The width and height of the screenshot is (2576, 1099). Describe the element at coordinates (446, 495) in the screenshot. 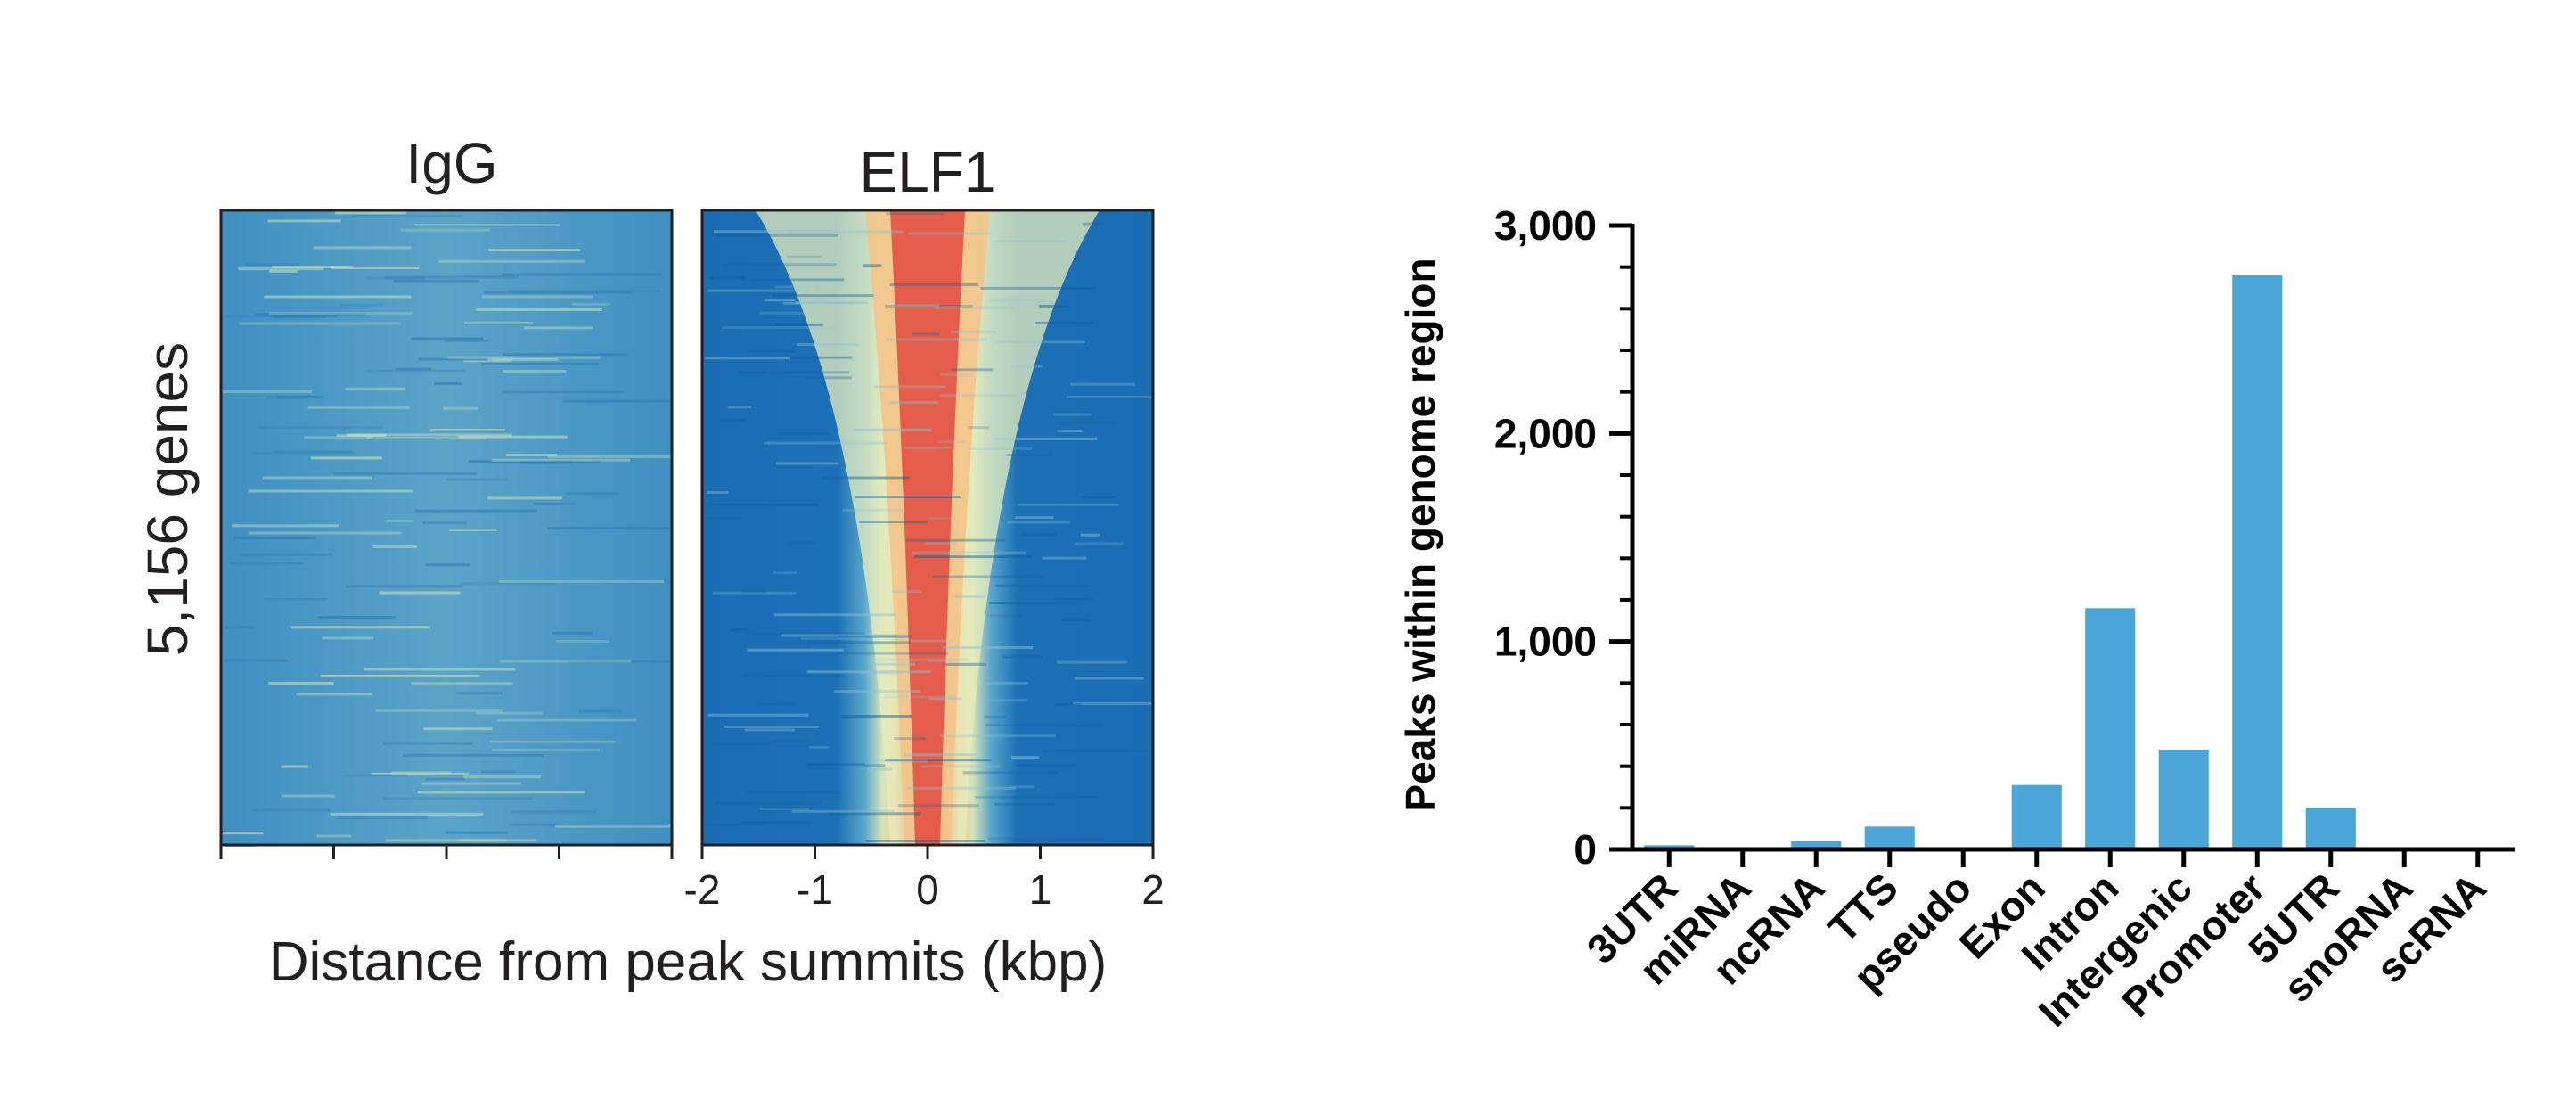

I see `heatmap-panel-igg: IgG` at that location.